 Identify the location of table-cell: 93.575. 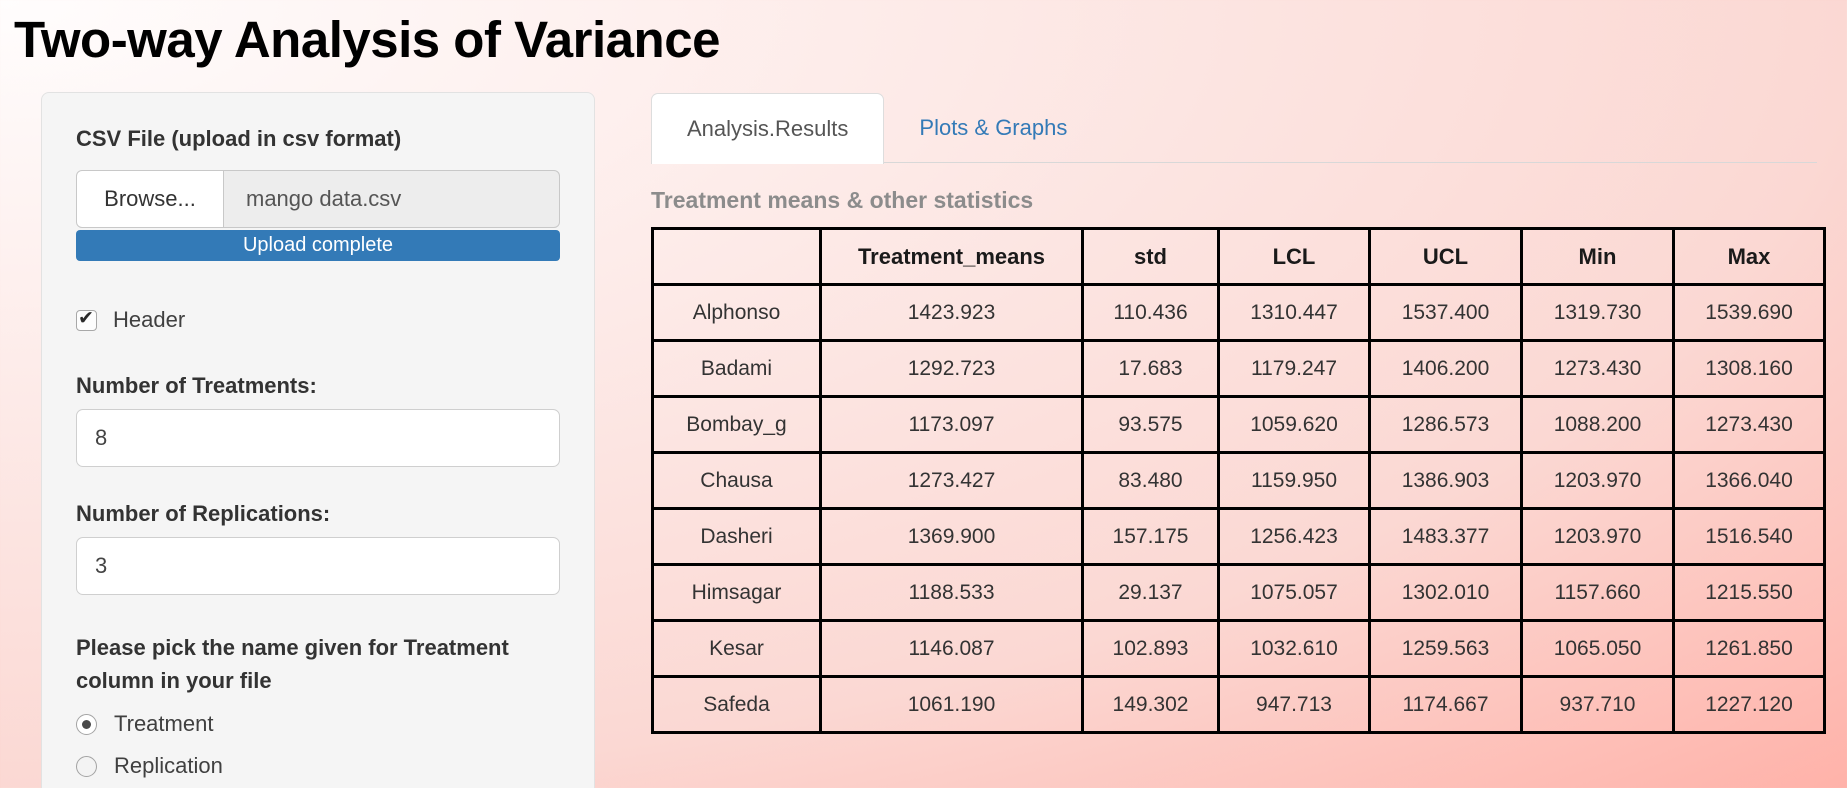
(1150, 424).